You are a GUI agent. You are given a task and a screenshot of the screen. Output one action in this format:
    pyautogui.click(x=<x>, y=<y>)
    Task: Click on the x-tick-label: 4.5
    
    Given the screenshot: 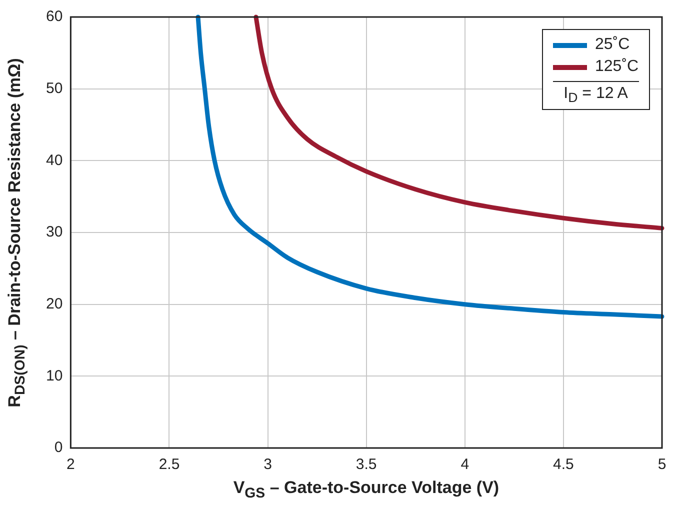 What is the action you would take?
    pyautogui.click(x=563, y=465)
    